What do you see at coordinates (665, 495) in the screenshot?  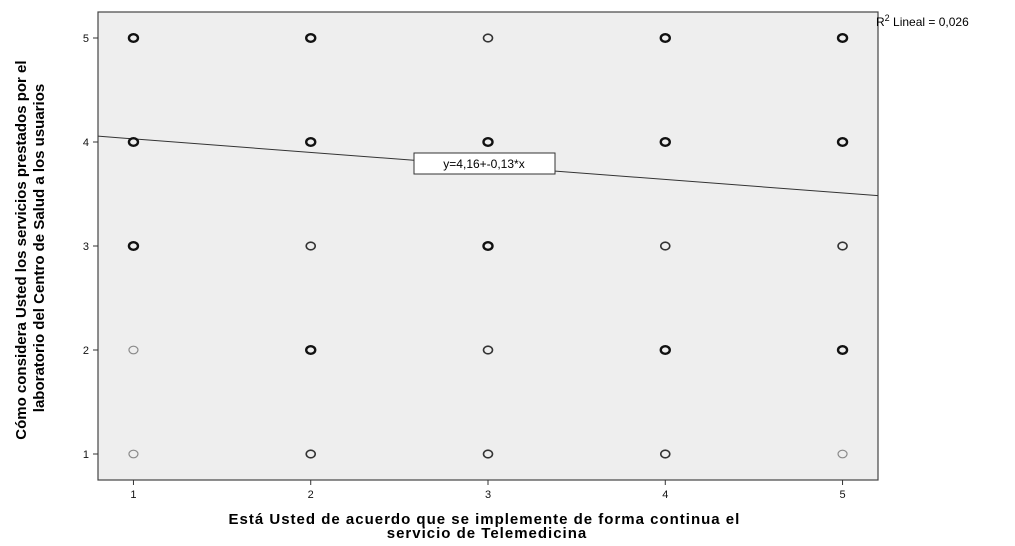 I see `x-tick-label: 4` at bounding box center [665, 495].